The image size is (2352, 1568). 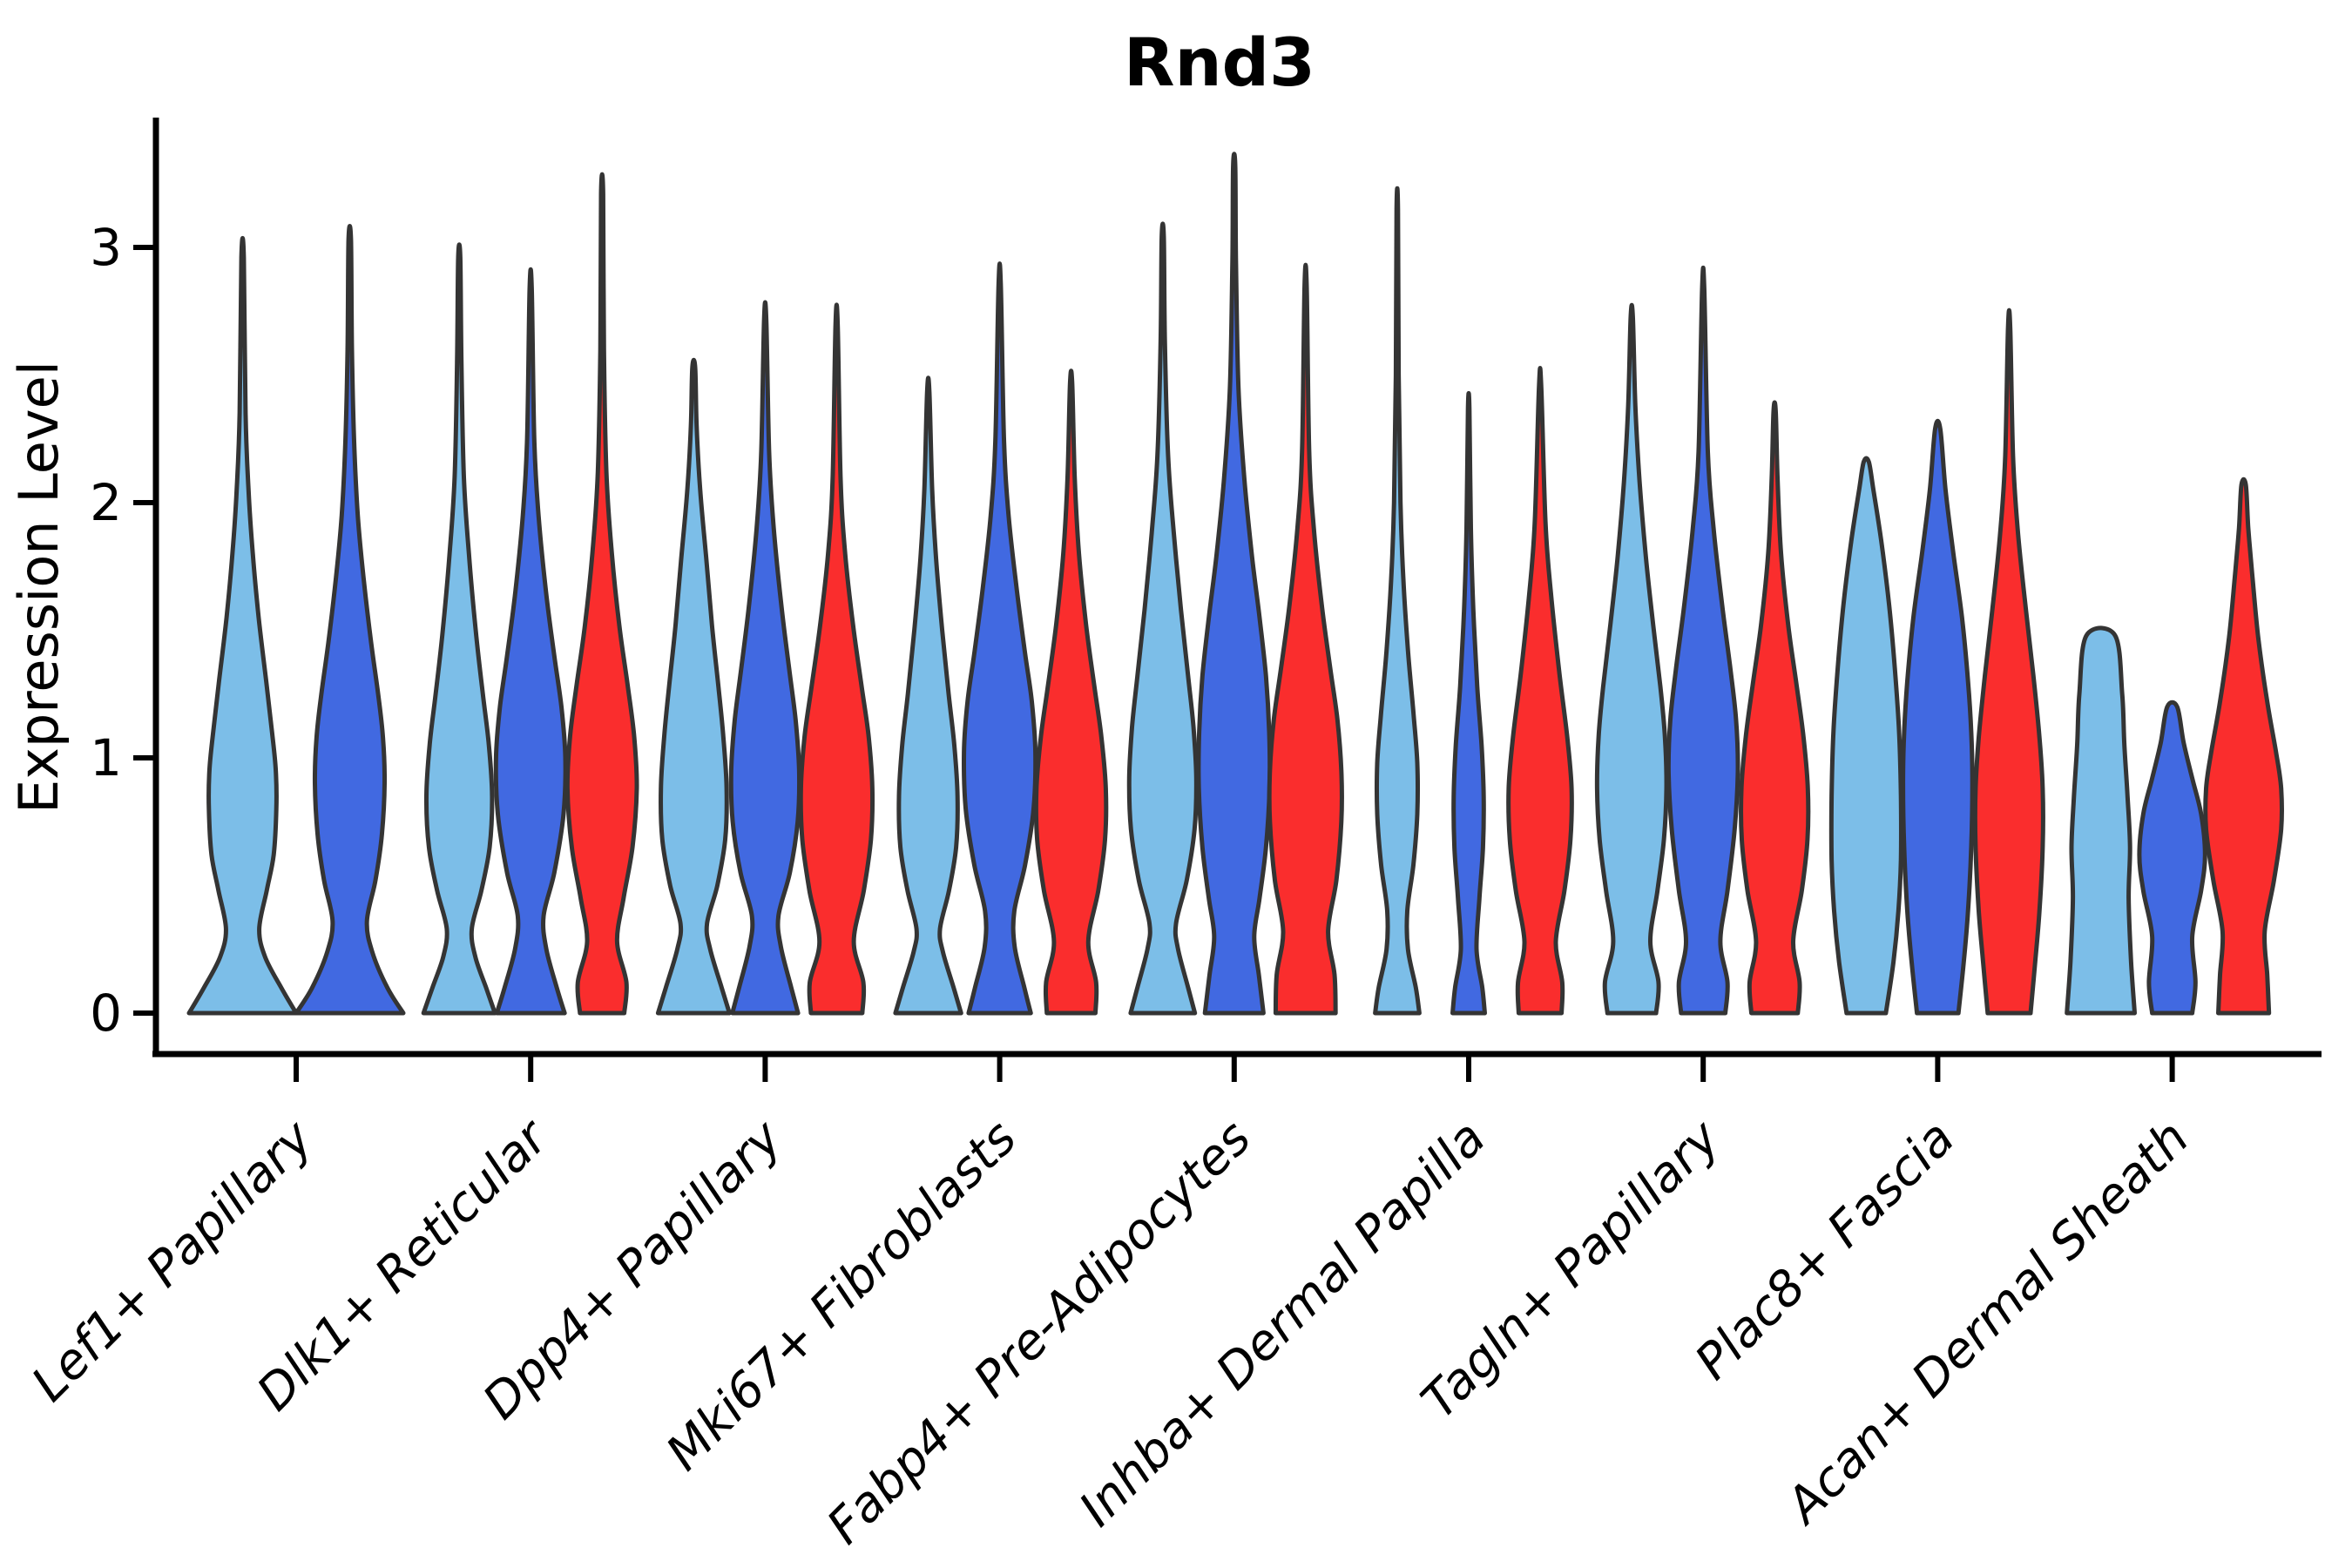 I want to click on violin-dark_blue-tagln-papillary, so click(x=1703, y=640).